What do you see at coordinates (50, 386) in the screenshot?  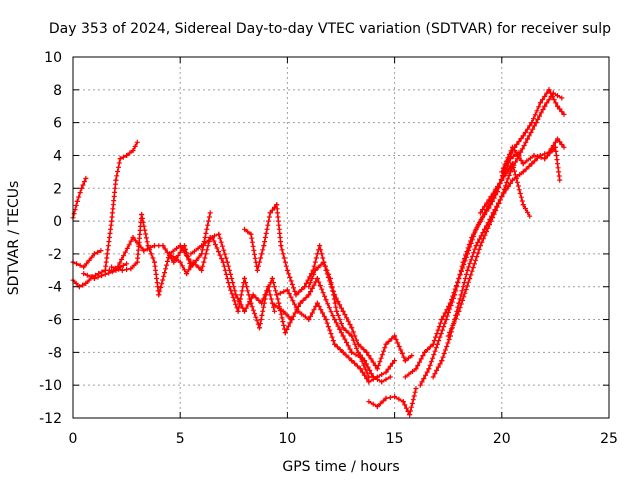 I see `y-tick-label: -10` at bounding box center [50, 386].